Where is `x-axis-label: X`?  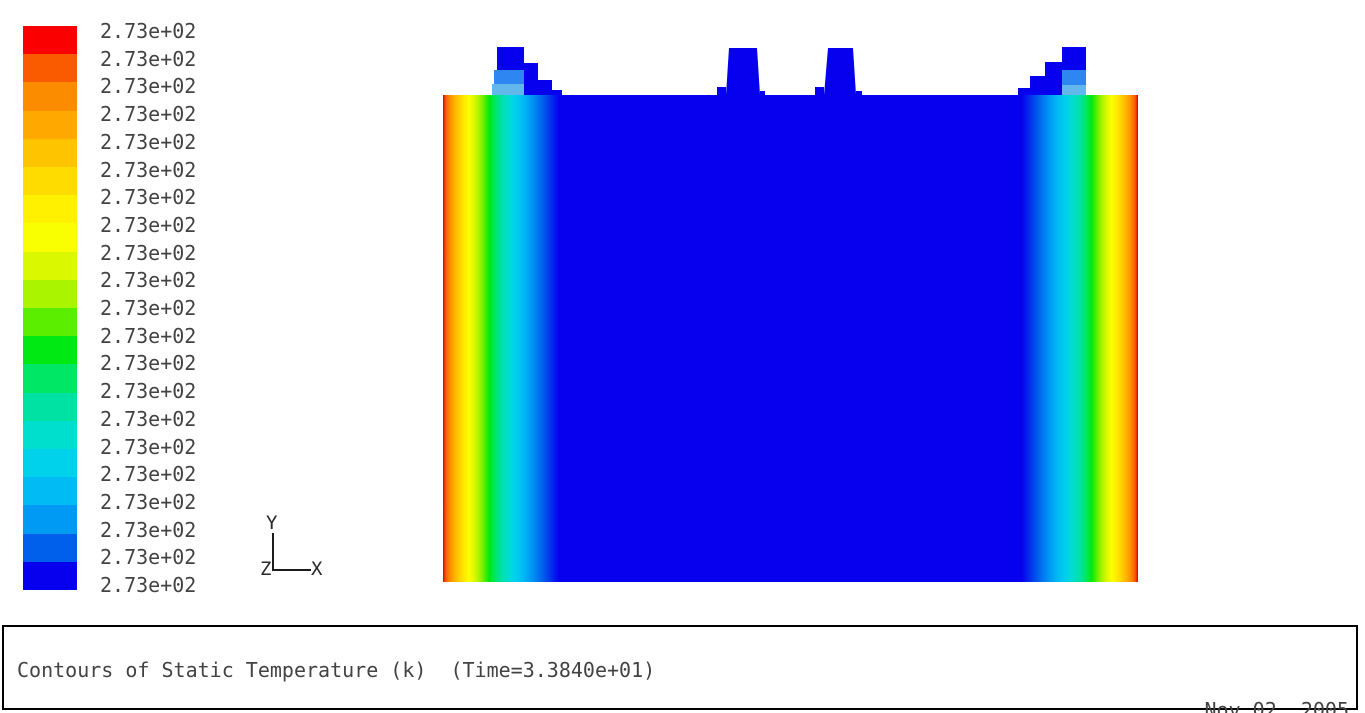
x-axis-label: X is located at coordinates (317, 569).